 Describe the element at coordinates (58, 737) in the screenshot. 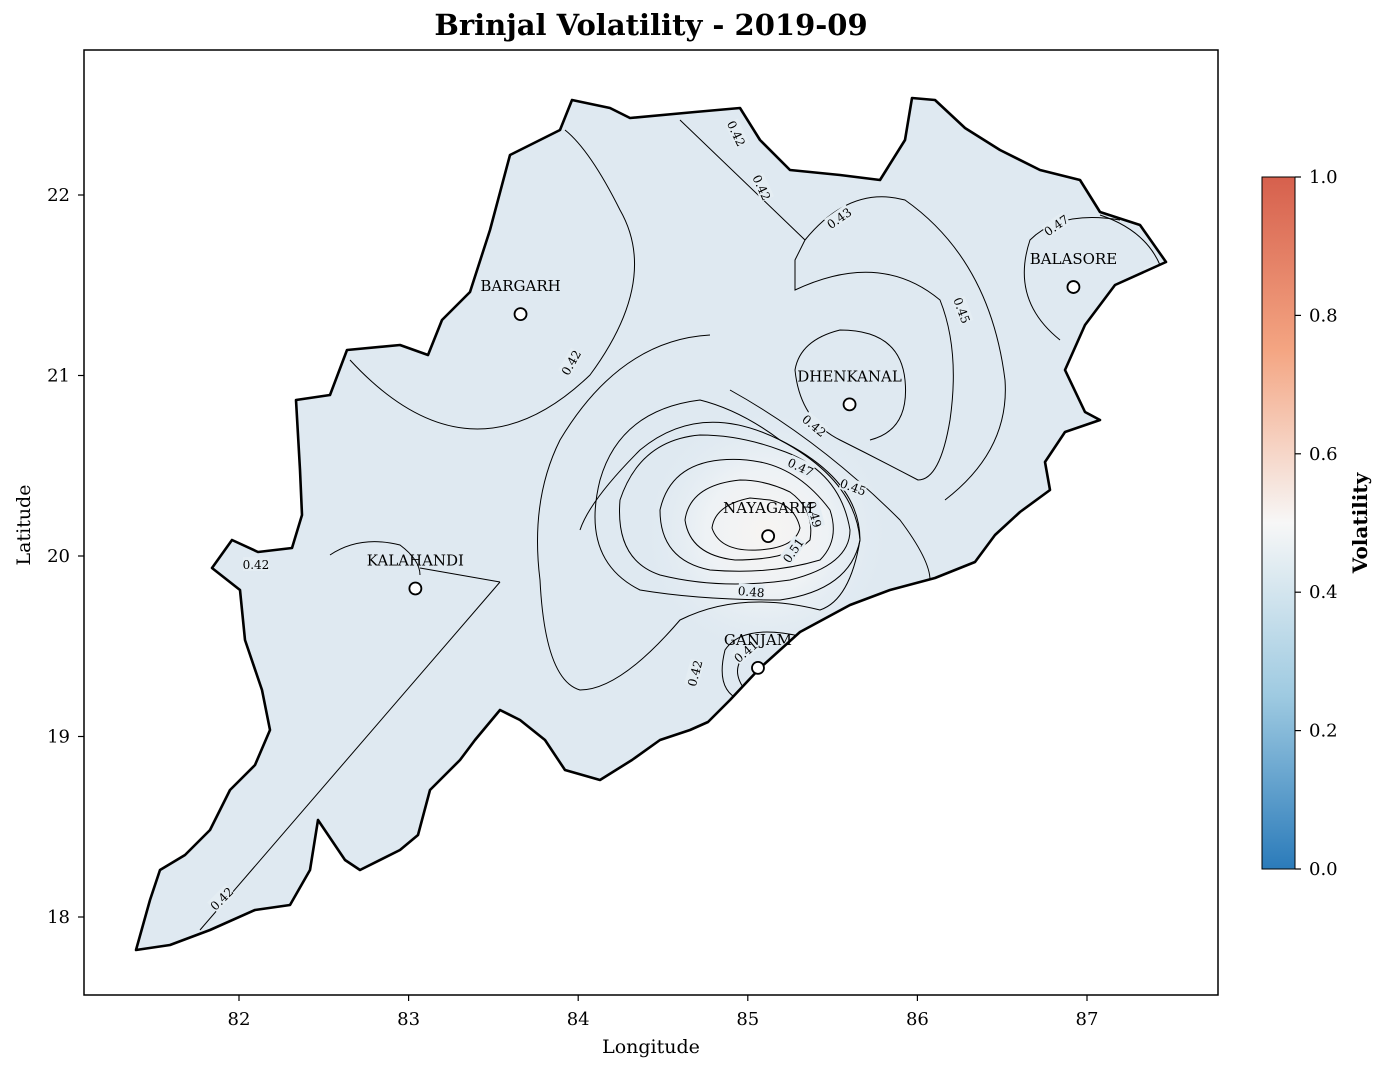

I see `y-tick-label: 19` at that location.